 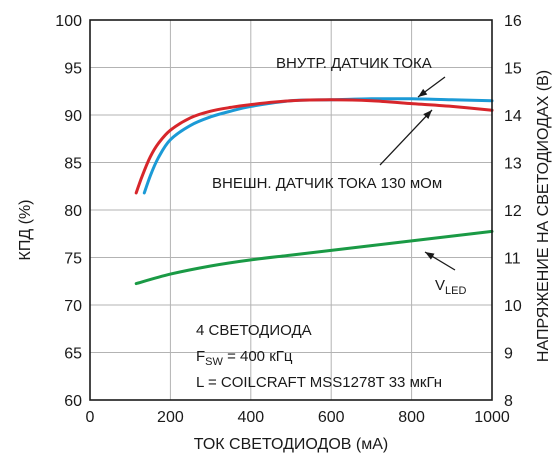 What do you see at coordinates (73, 354) in the screenshot?
I see `y-left-tick-label: 65` at bounding box center [73, 354].